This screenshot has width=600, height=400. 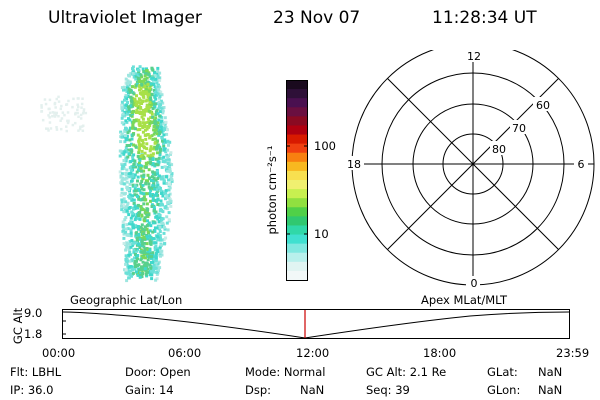 I want to click on auroral-image, so click(x=107, y=174).